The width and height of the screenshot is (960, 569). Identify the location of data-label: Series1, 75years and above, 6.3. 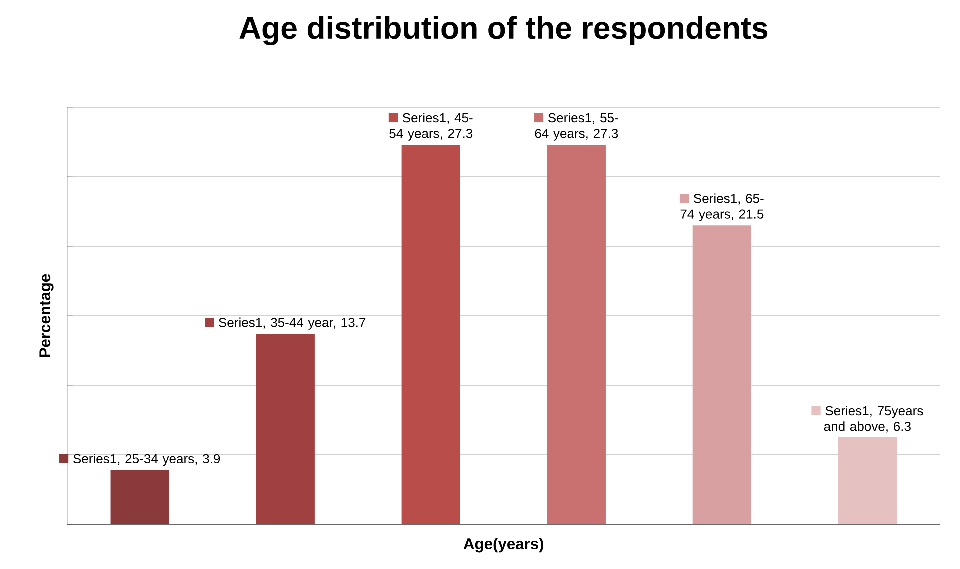
(874, 419).